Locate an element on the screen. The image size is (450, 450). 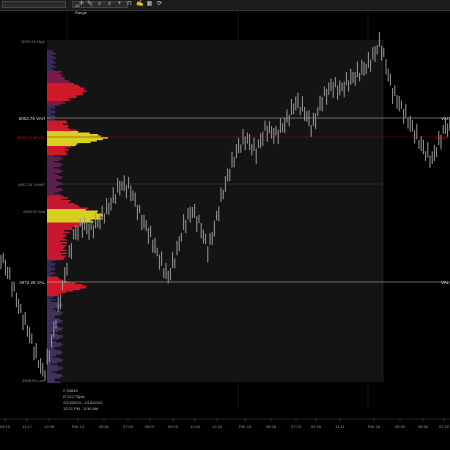
magnet-icon: ⊓ is located at coordinates (129, 4).